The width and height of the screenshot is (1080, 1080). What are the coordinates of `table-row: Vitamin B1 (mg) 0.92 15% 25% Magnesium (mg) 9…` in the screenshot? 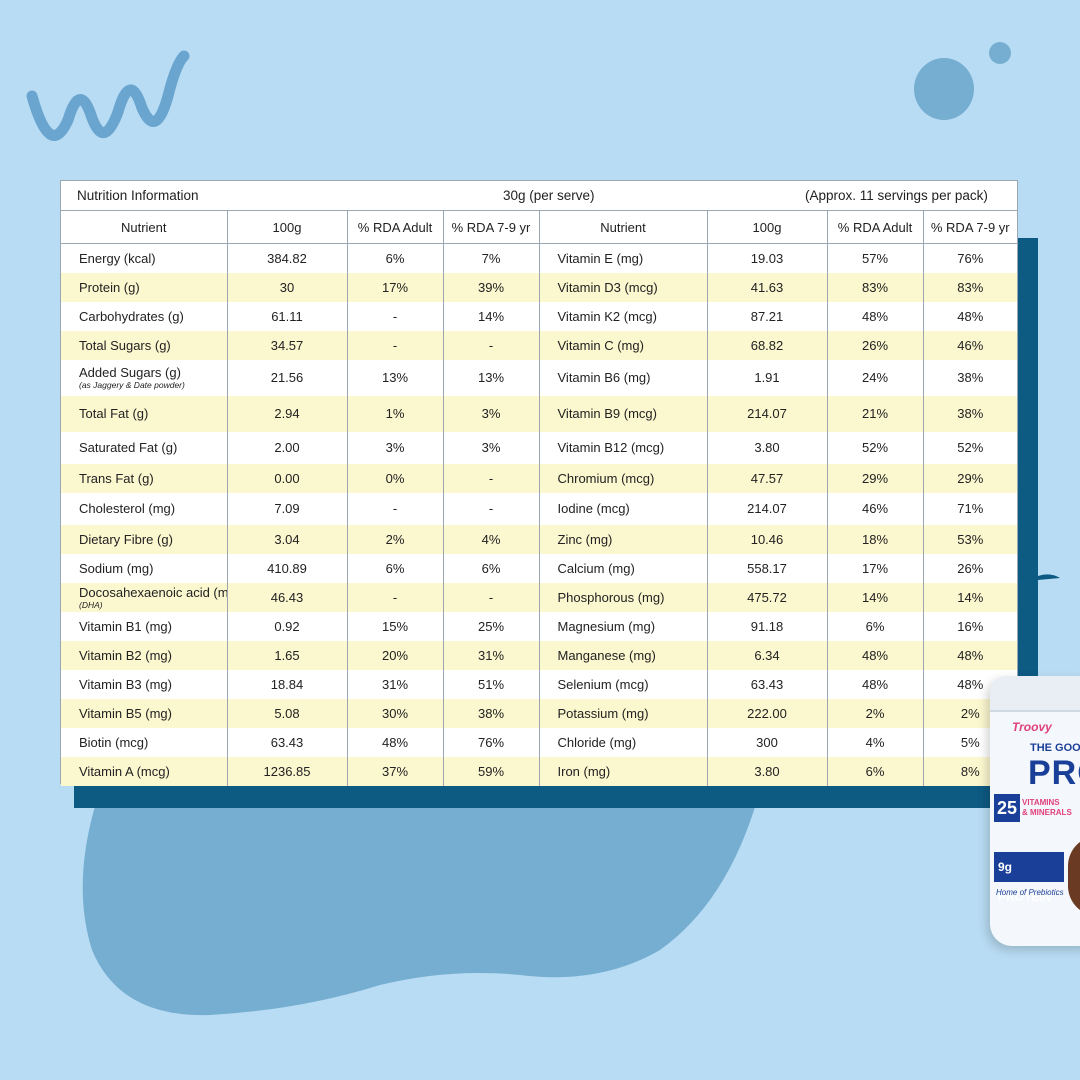 It's located at (539, 626).